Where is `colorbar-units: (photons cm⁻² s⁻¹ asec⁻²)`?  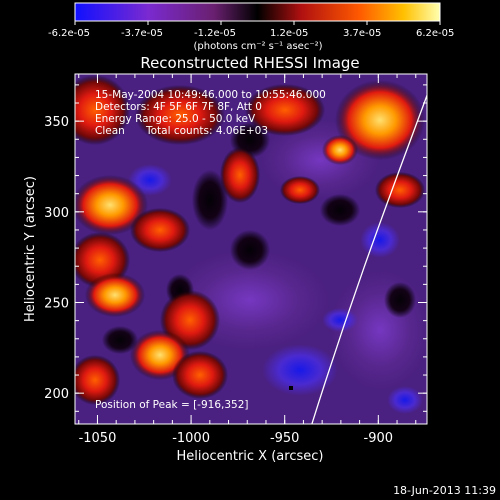 colorbar-units: (photons cm⁻² s⁻¹ asec⁻²) is located at coordinates (257, 46).